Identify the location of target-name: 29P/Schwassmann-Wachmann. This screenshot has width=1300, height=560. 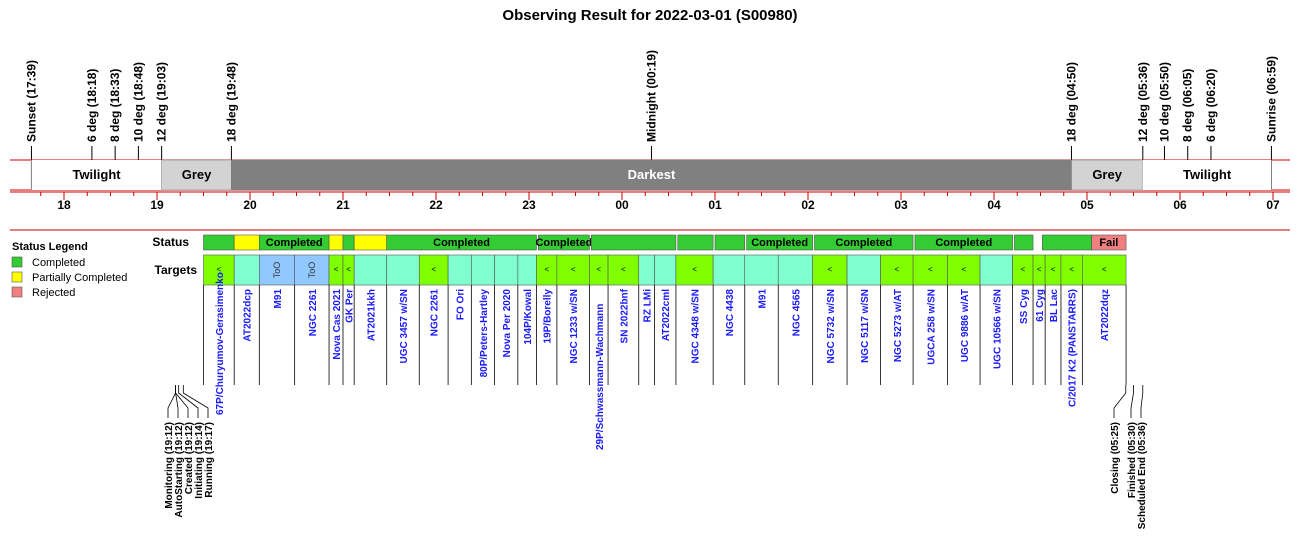
(600, 377).